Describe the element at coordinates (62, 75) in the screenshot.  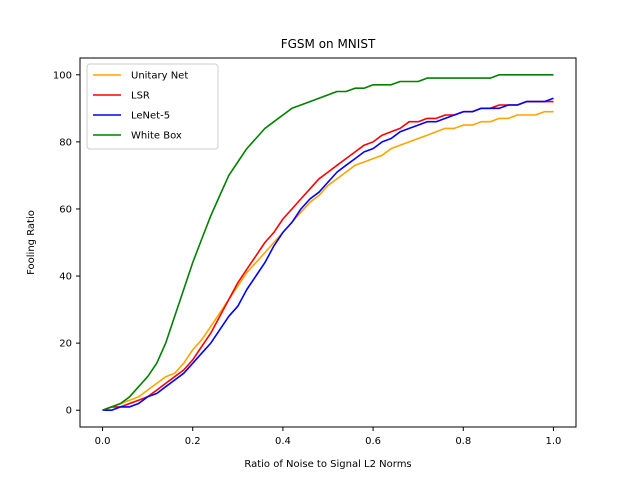
I see `y-tick-label: 100` at that location.